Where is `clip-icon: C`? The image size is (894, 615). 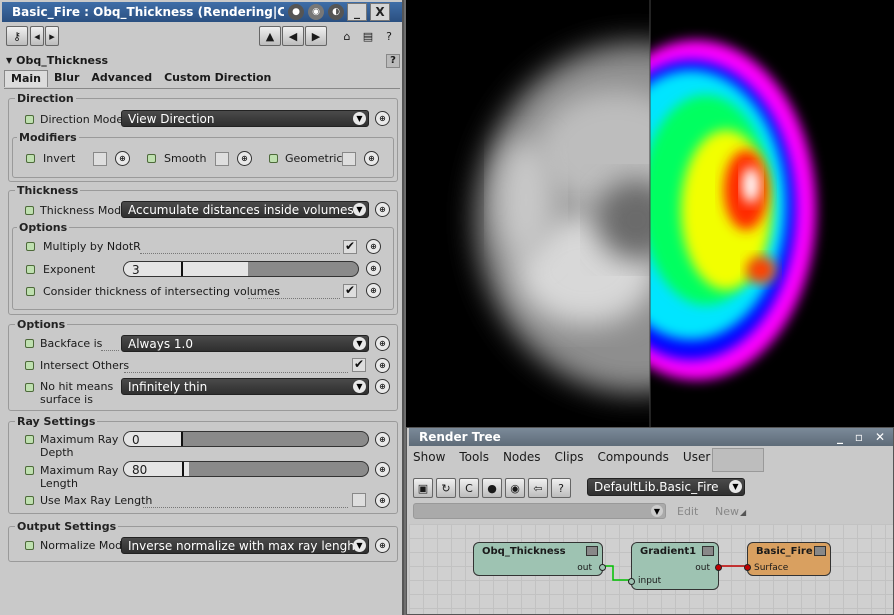 clip-icon: C is located at coordinates (469, 488).